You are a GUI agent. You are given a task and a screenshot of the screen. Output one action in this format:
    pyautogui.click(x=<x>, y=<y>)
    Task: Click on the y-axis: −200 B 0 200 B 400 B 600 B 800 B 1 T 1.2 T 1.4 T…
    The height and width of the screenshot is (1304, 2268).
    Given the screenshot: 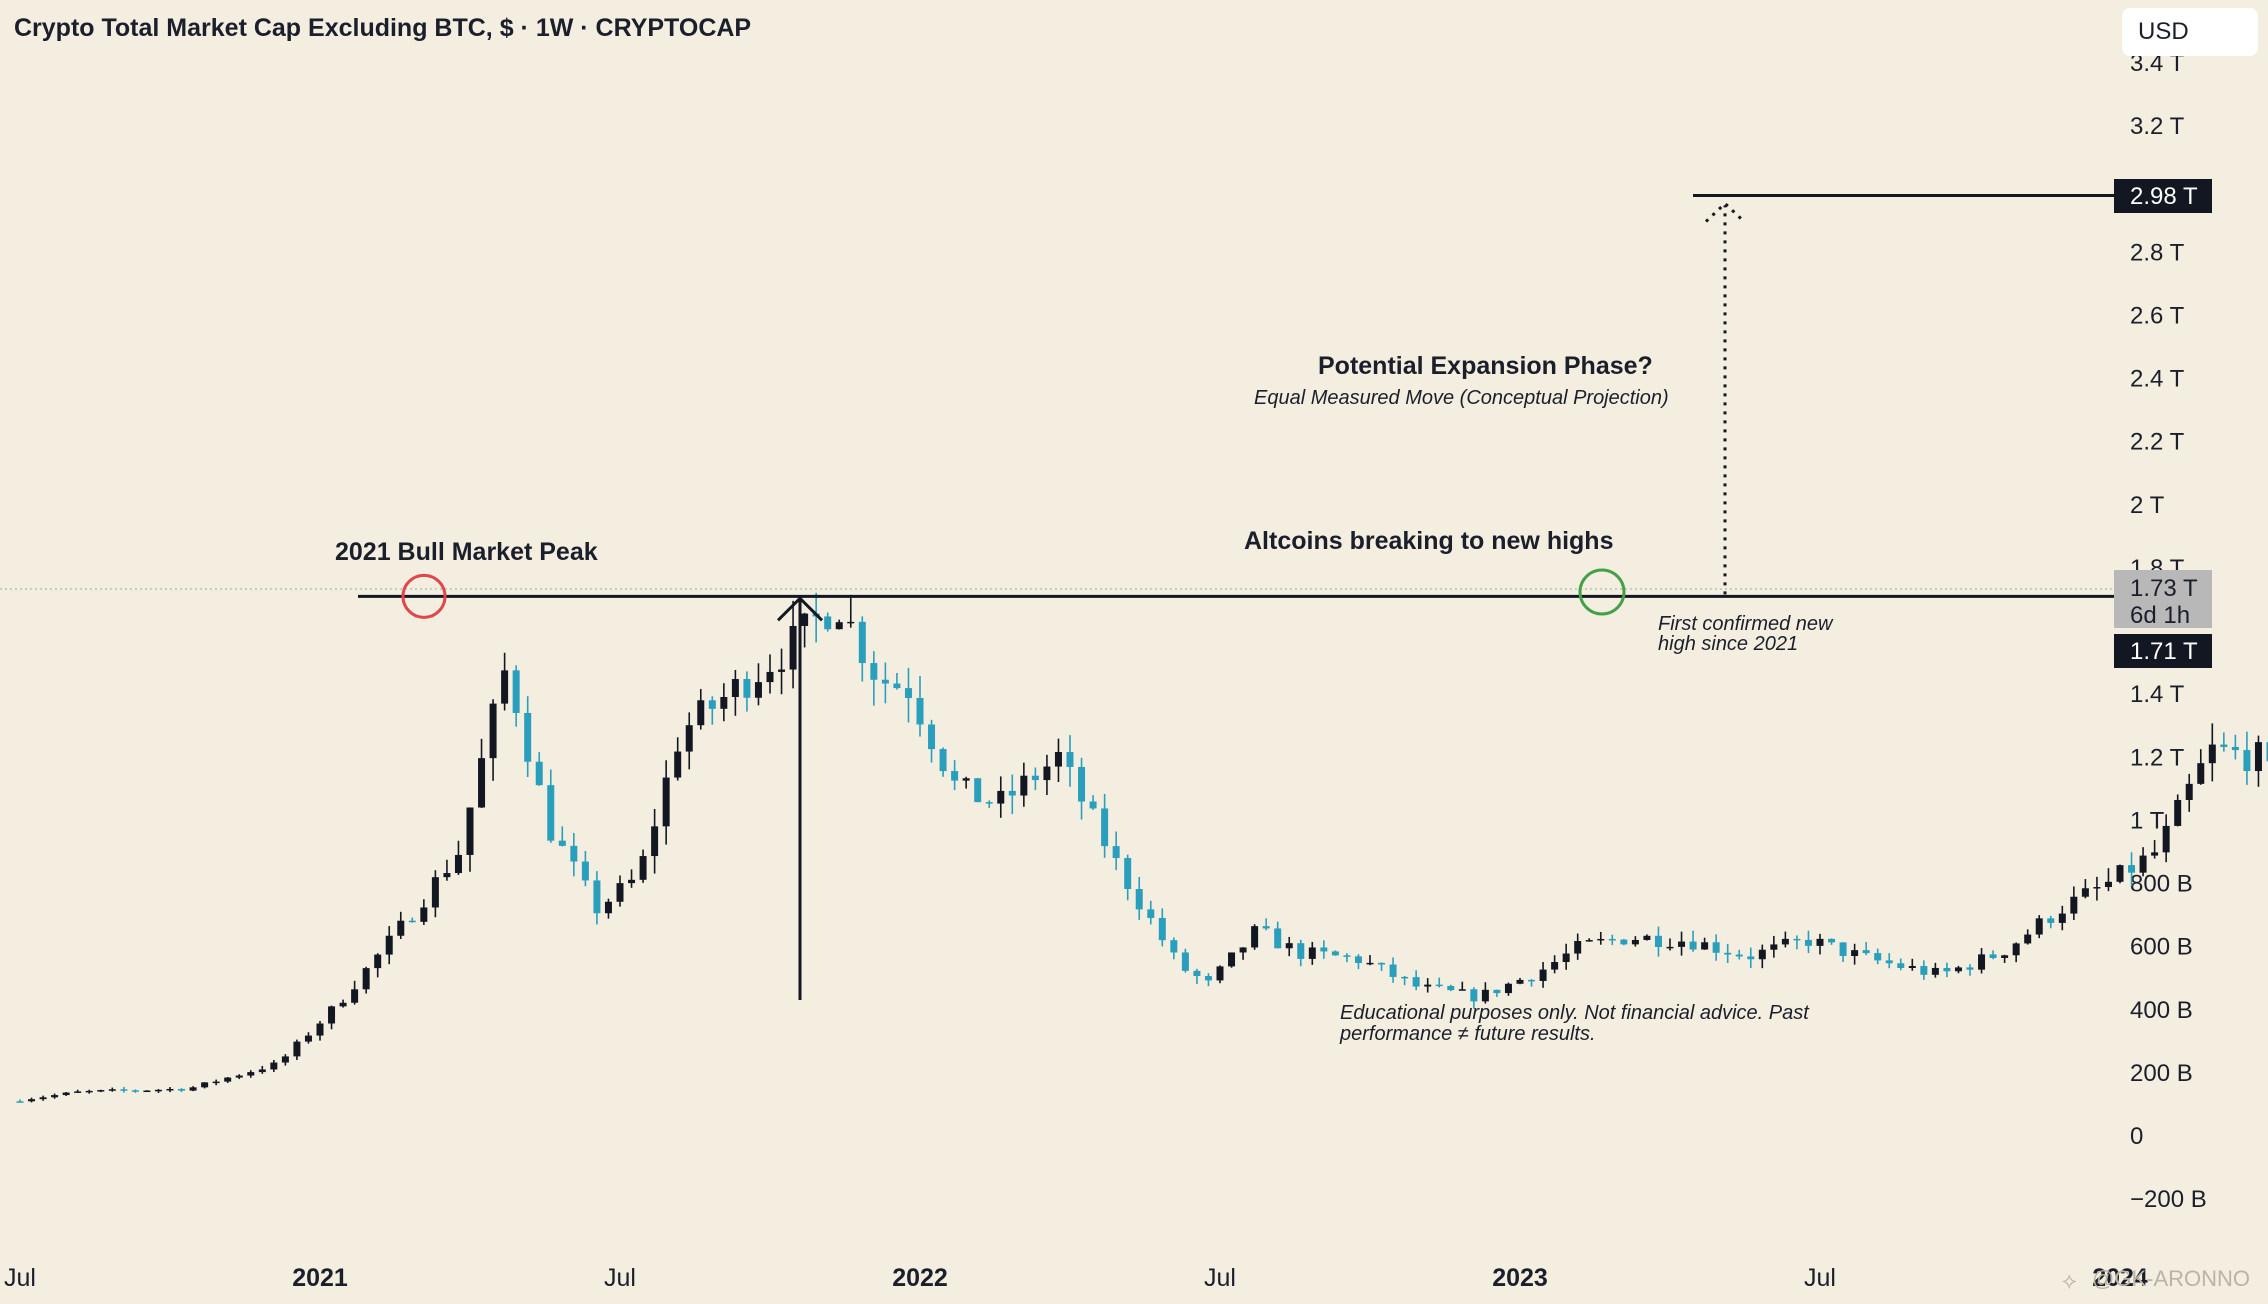 What is the action you would take?
    pyautogui.click(x=2168, y=631)
    